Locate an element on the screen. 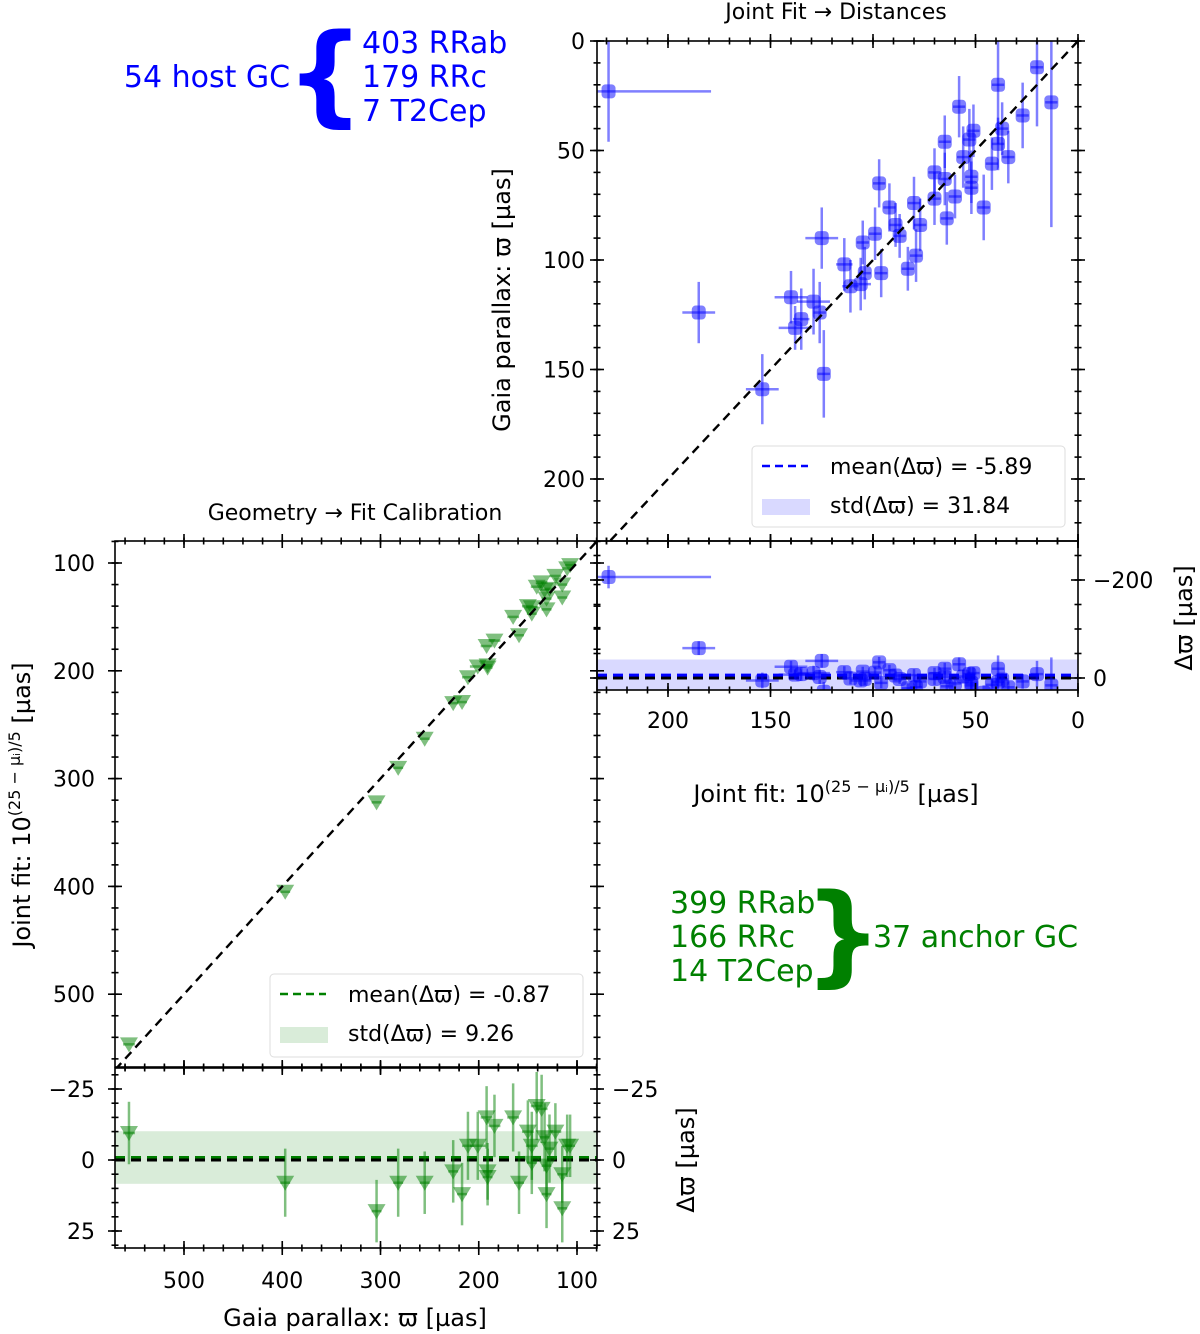  legend-mean-label: mean(Δϖ) = -5.89 is located at coordinates (931, 467).